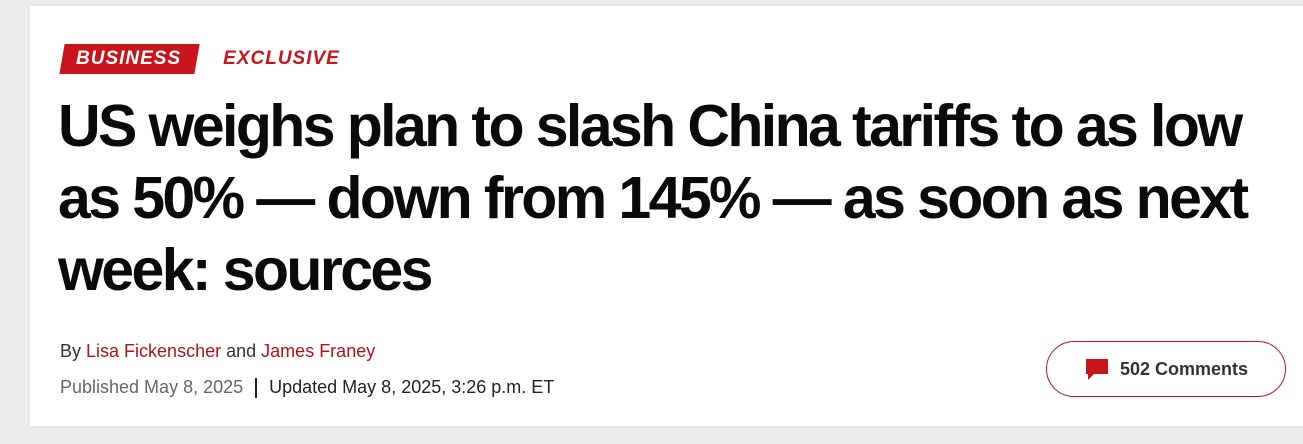 Image resolution: width=1303 pixels, height=444 pixels. I want to click on author-link-1: Lisa Fickenscher, so click(154, 351).